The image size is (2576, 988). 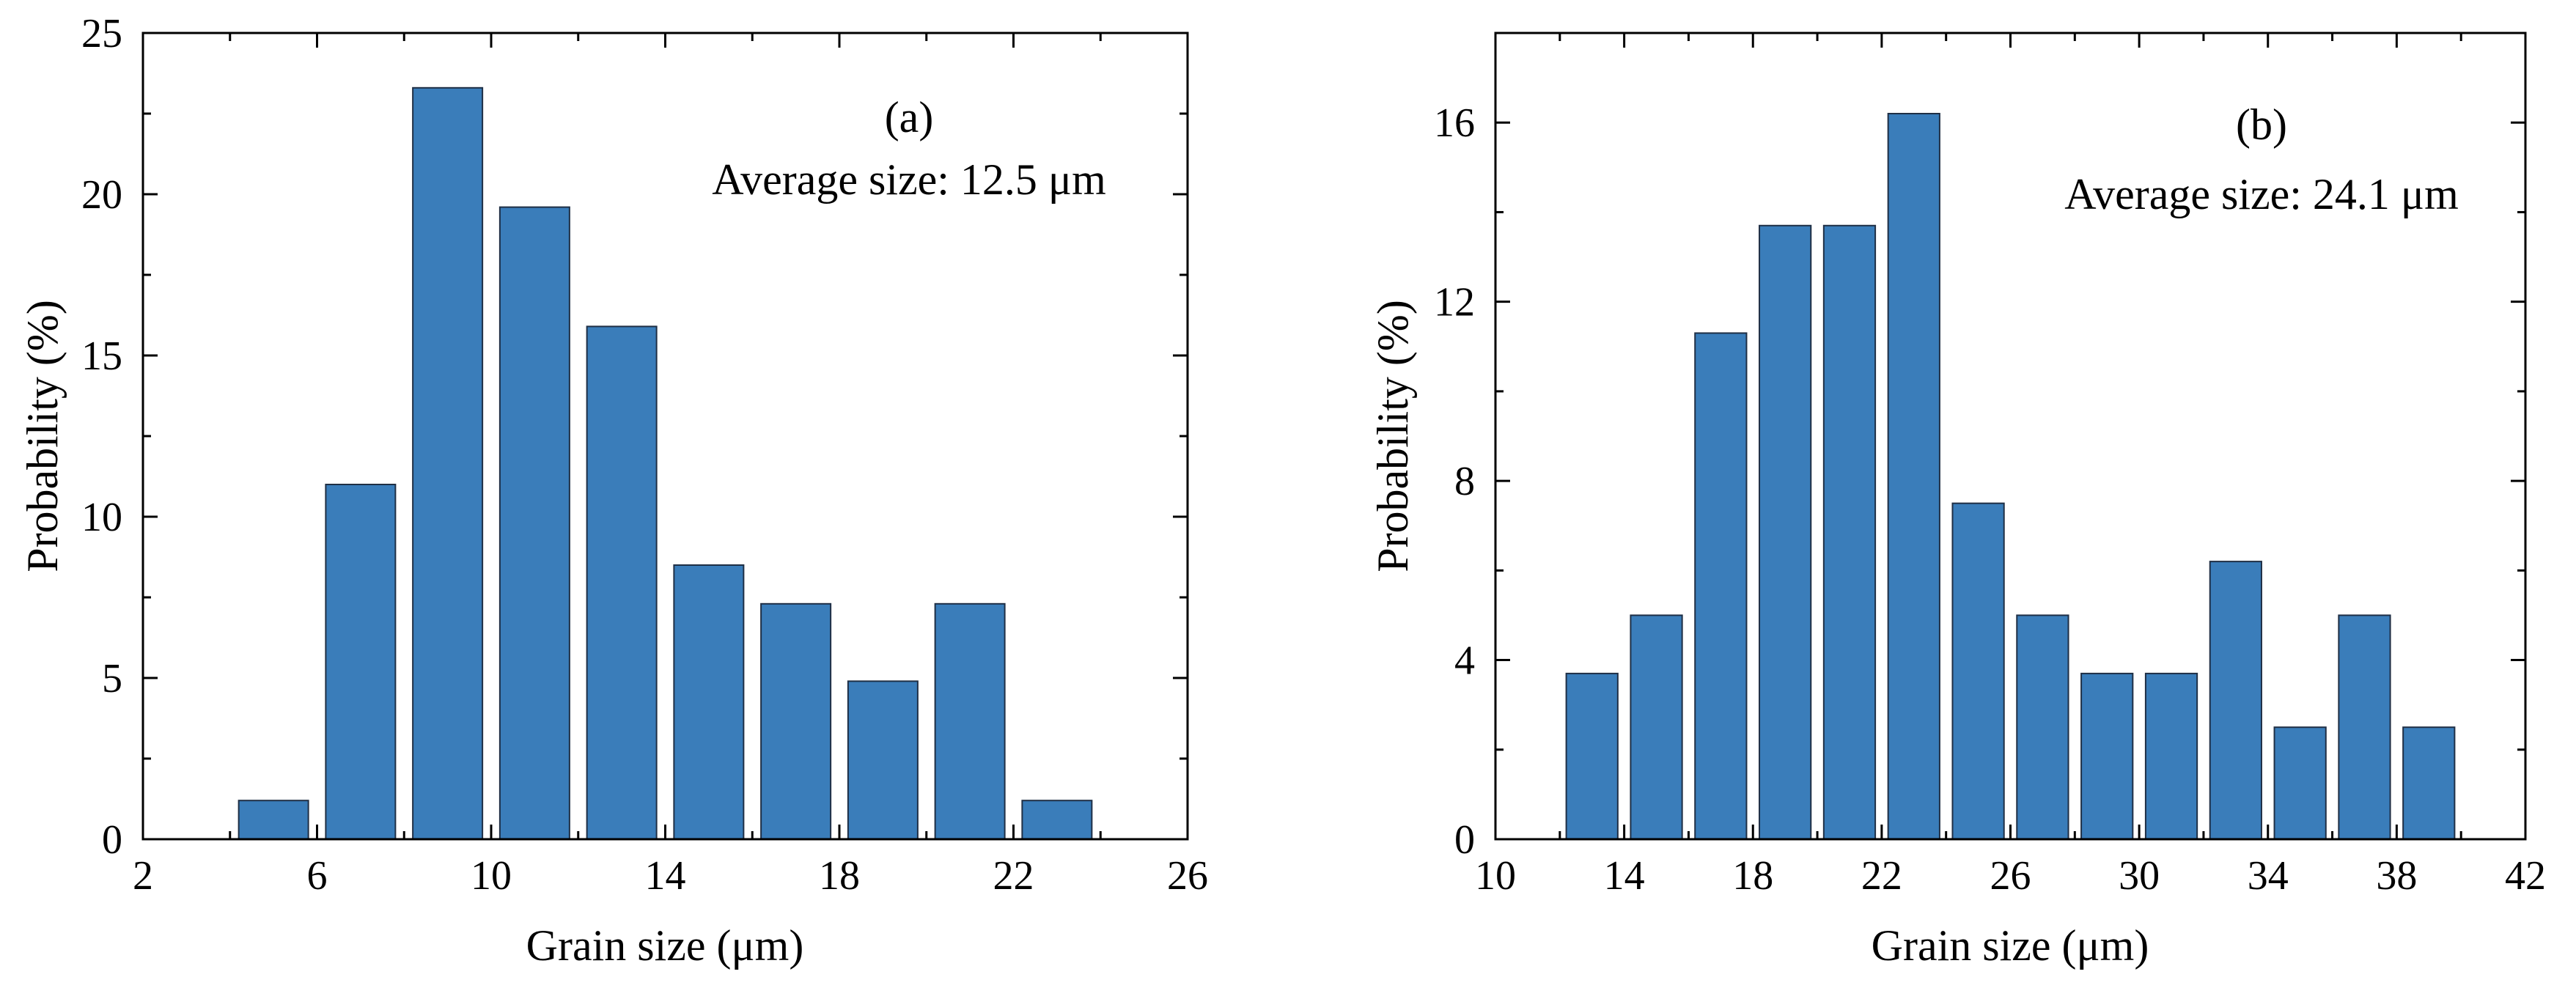 I want to click on panel-b-x-tick-label: 22, so click(x=1881, y=876).